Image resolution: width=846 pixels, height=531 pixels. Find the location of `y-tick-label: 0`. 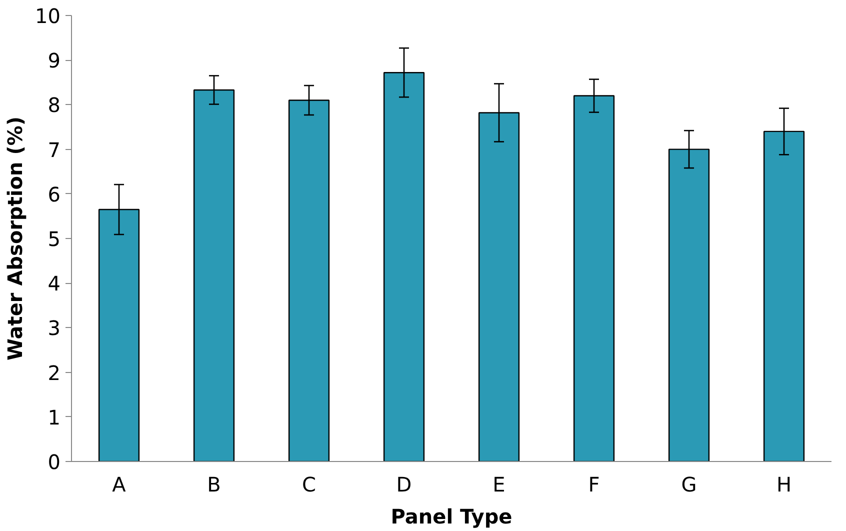

y-tick-label: 0 is located at coordinates (54, 462).